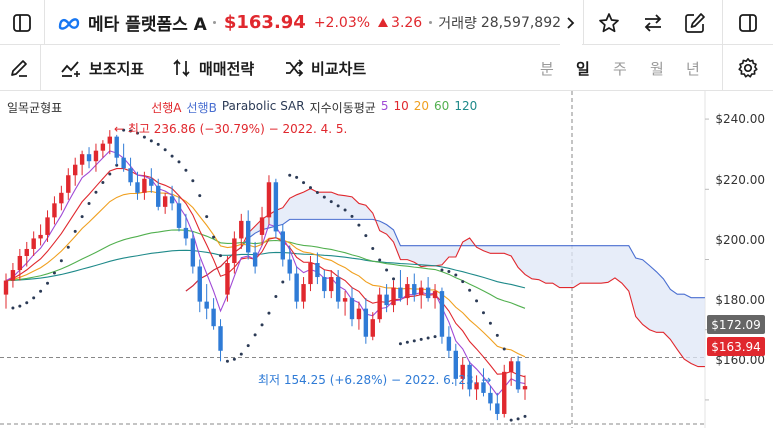 This screenshot has width=773, height=428. Describe the element at coordinates (227, 68) in the screenshot. I see `strategy-label: 매매전략` at that location.